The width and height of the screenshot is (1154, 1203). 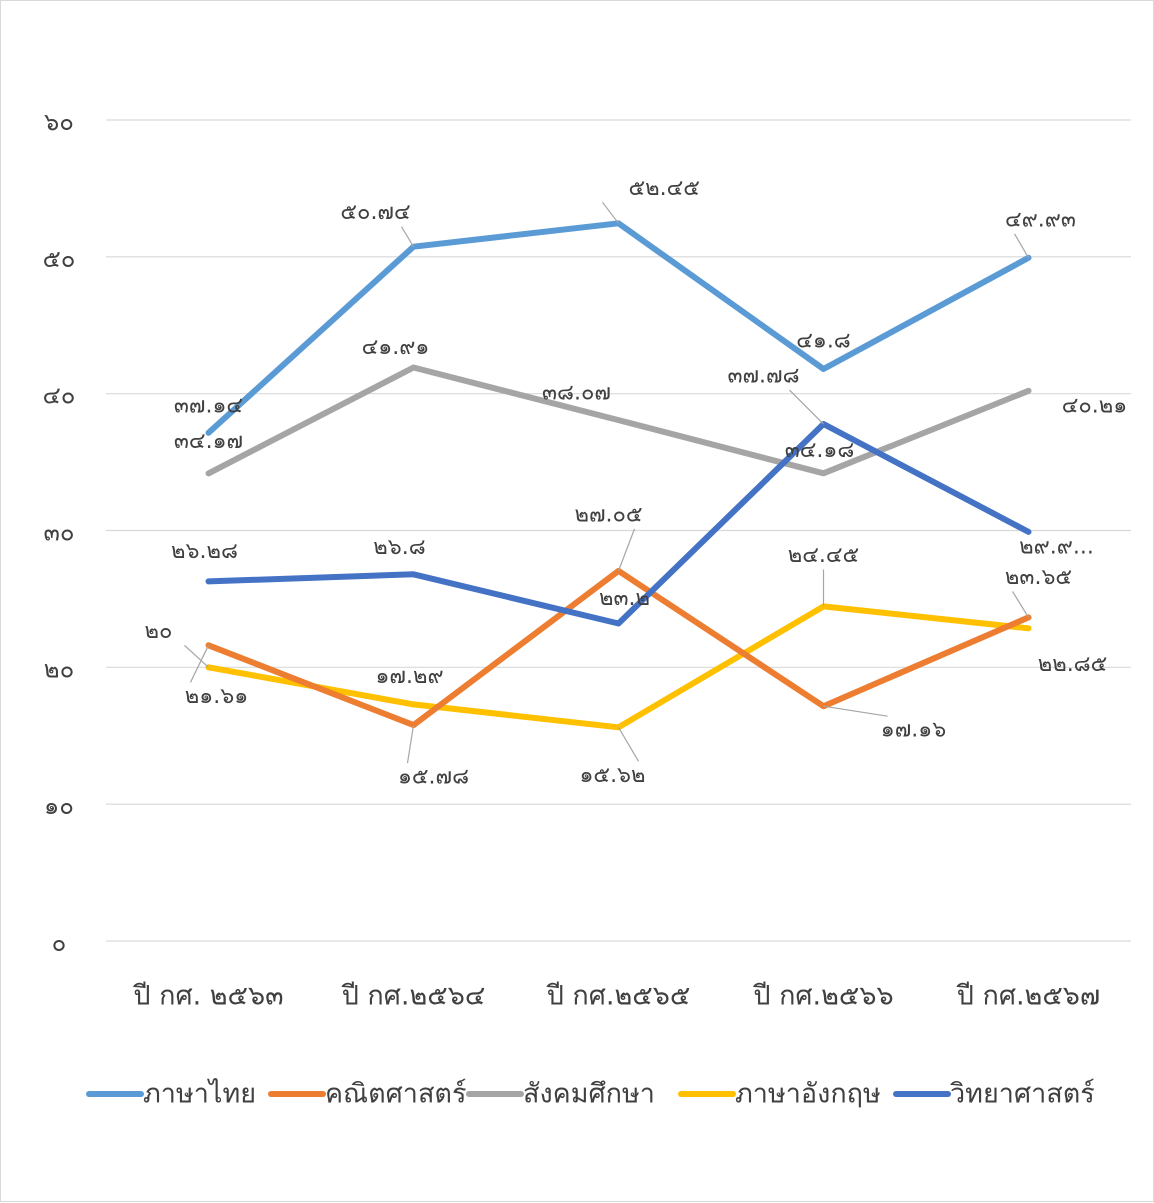 I want to click on y-tick-label: ๔๐, so click(x=59, y=396).